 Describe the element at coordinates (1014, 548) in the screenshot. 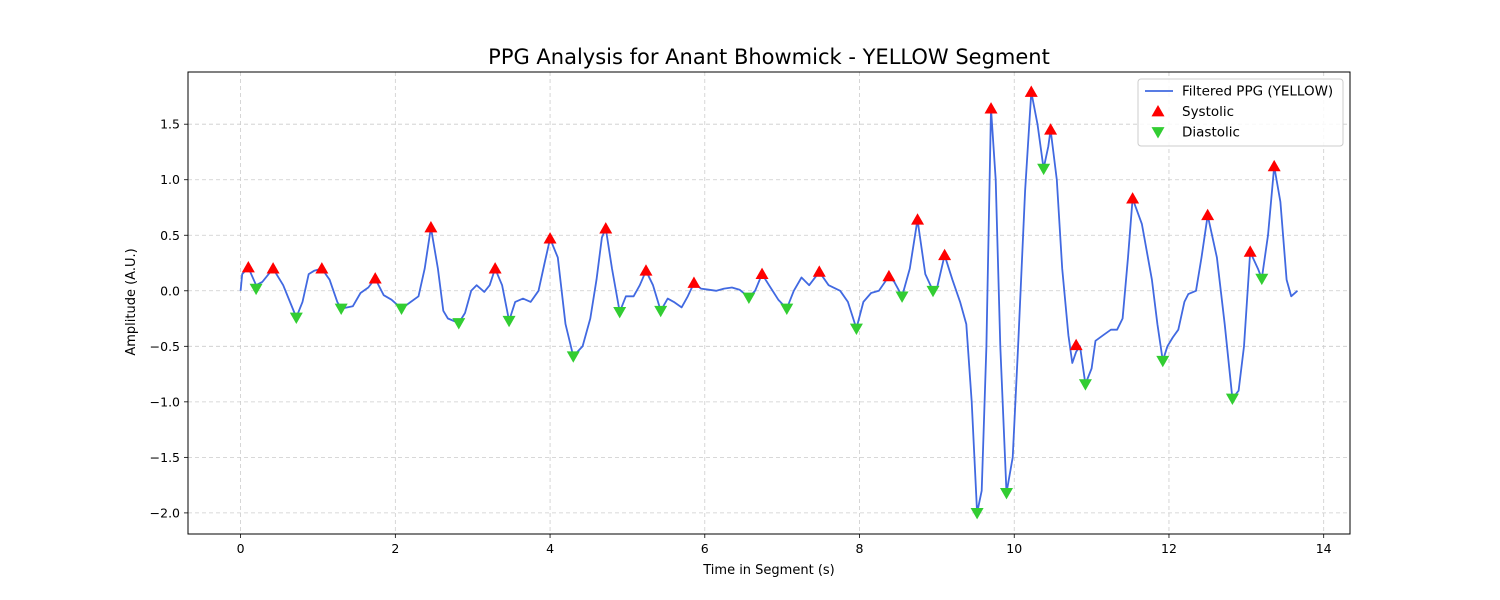

I see `x-tick-label: 10` at that location.